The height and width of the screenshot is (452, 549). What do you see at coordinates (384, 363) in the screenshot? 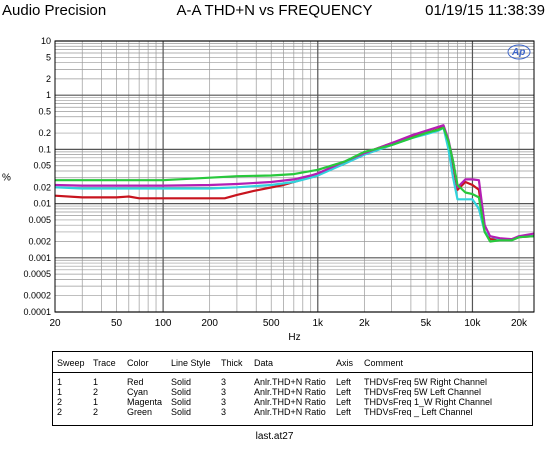
I see `legend-header-comment: Comment` at bounding box center [384, 363].